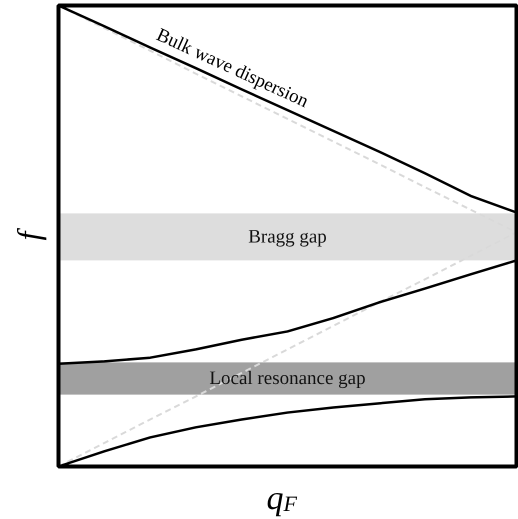 This screenshot has height=519, width=518. What do you see at coordinates (282, 498) in the screenshot?
I see `x-axis-title: qF` at bounding box center [282, 498].